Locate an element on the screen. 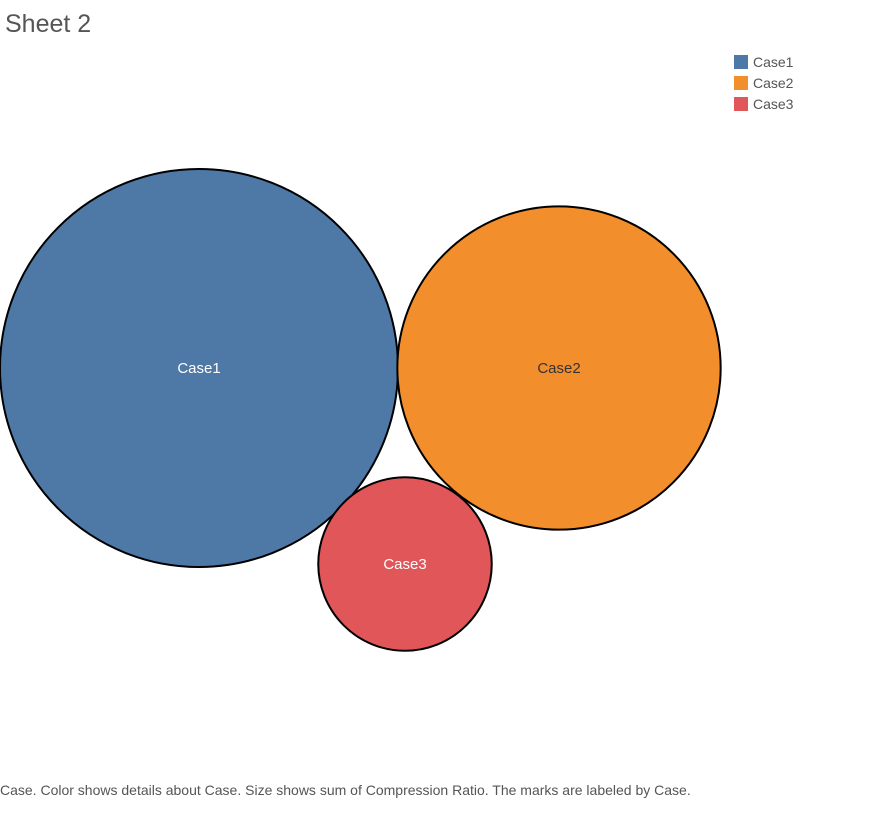  legend-label-case3: Case3 is located at coordinates (773, 103).